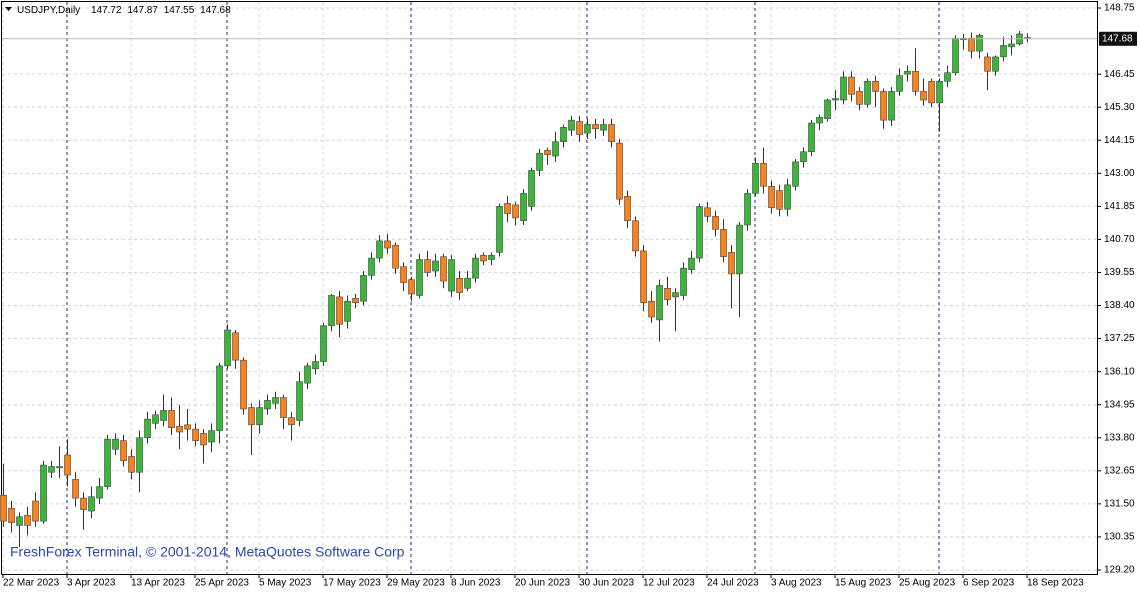 The image size is (1140, 594). I want to click on x-tick-label: 17 May 2023, so click(352, 583).